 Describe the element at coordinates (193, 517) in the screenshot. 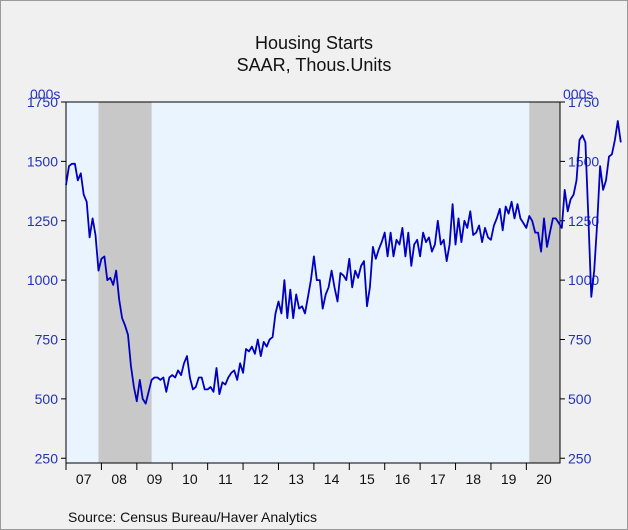

I see `source-note: Source: Census Bureau/Haver Analytics` at that location.